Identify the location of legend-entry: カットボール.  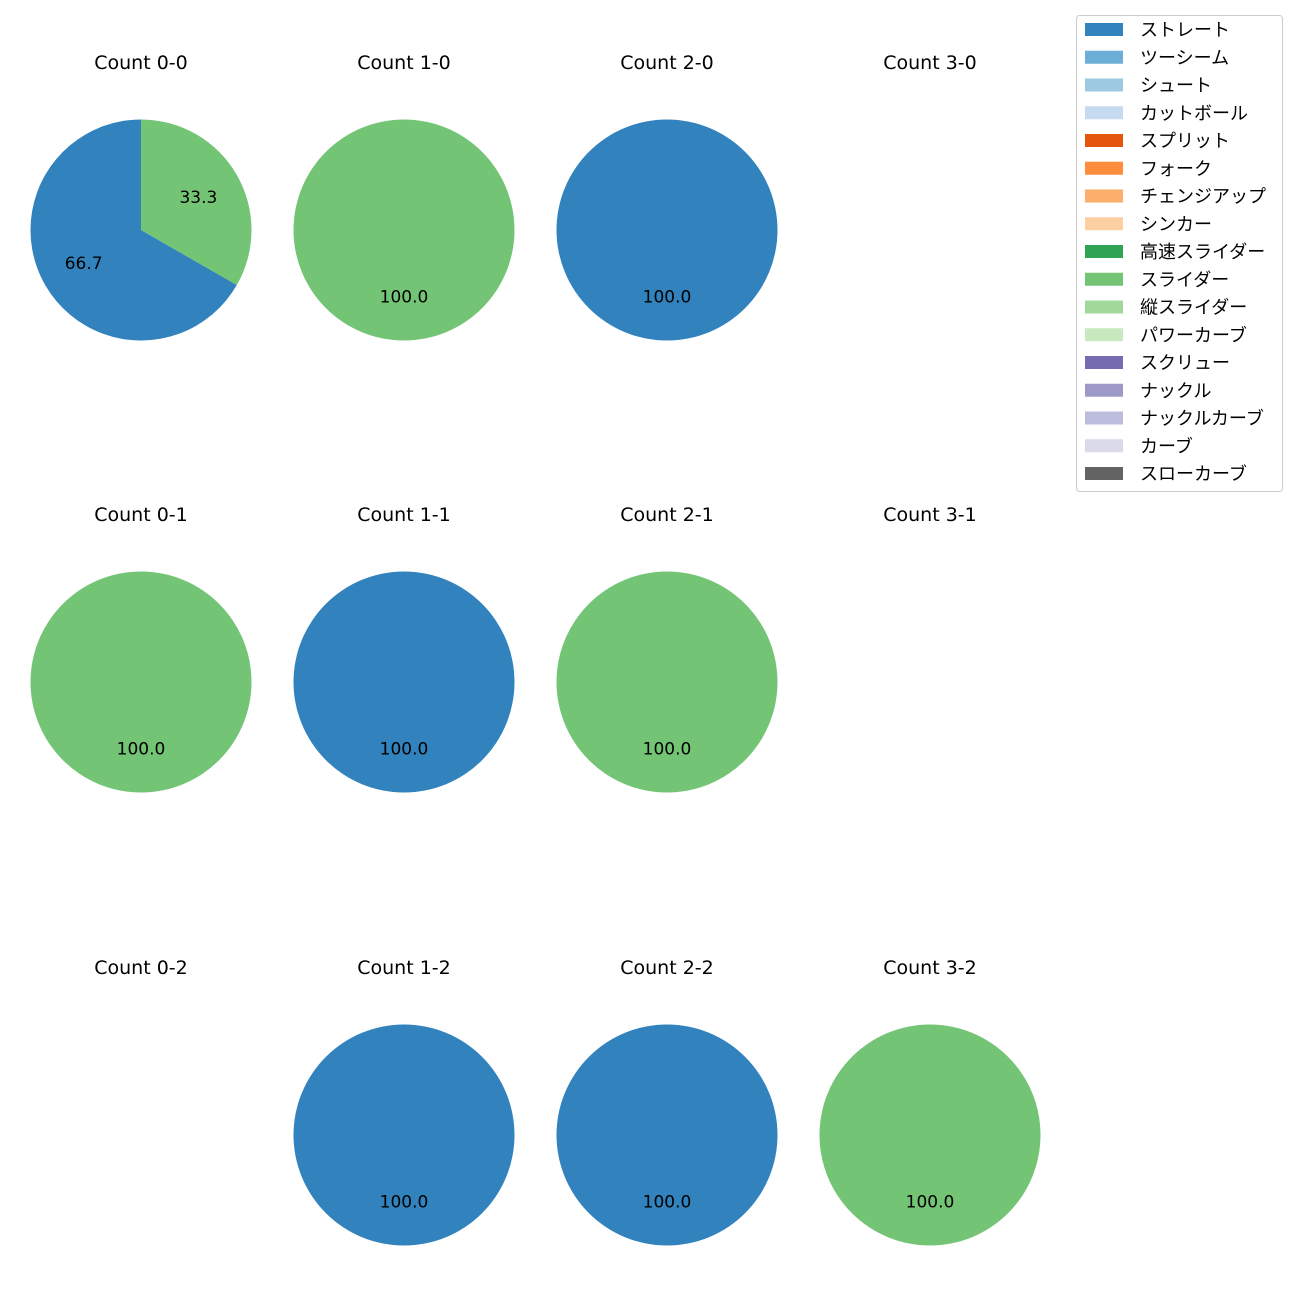
(1166, 113).